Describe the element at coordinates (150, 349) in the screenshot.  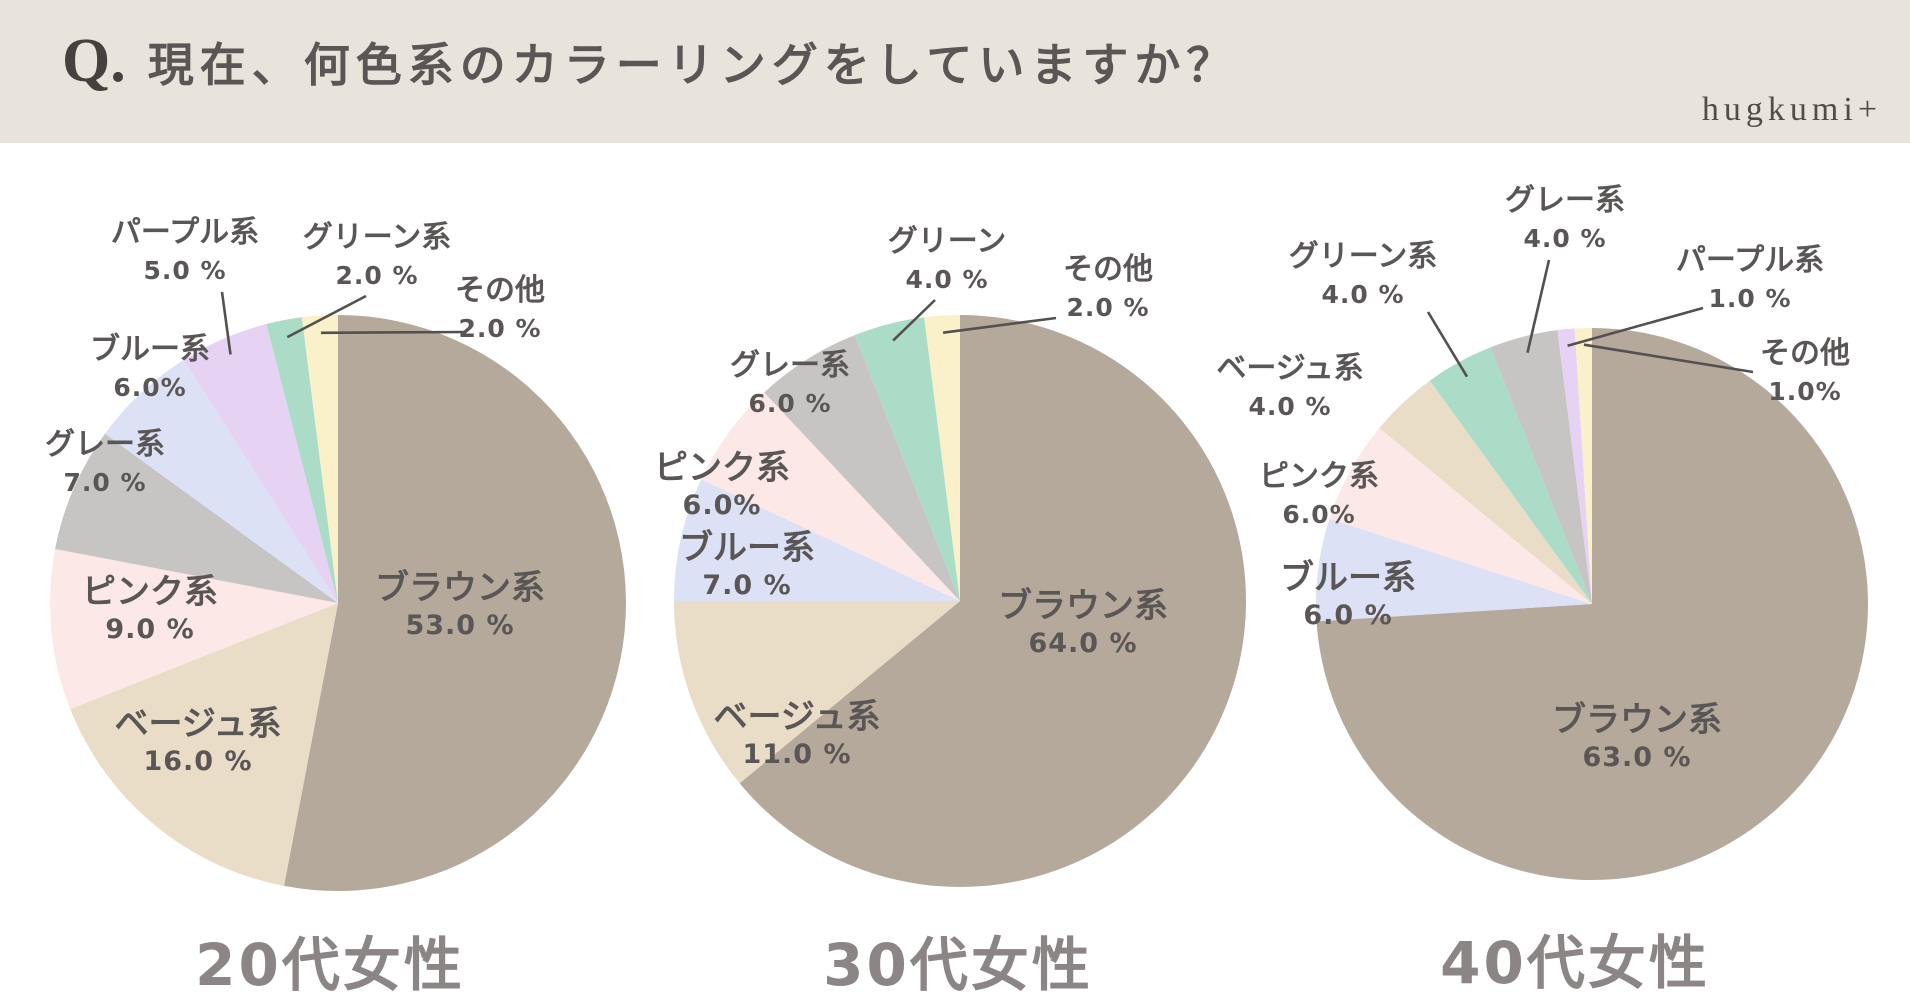
I see `pie1-label-blue-name: ブルー系` at that location.